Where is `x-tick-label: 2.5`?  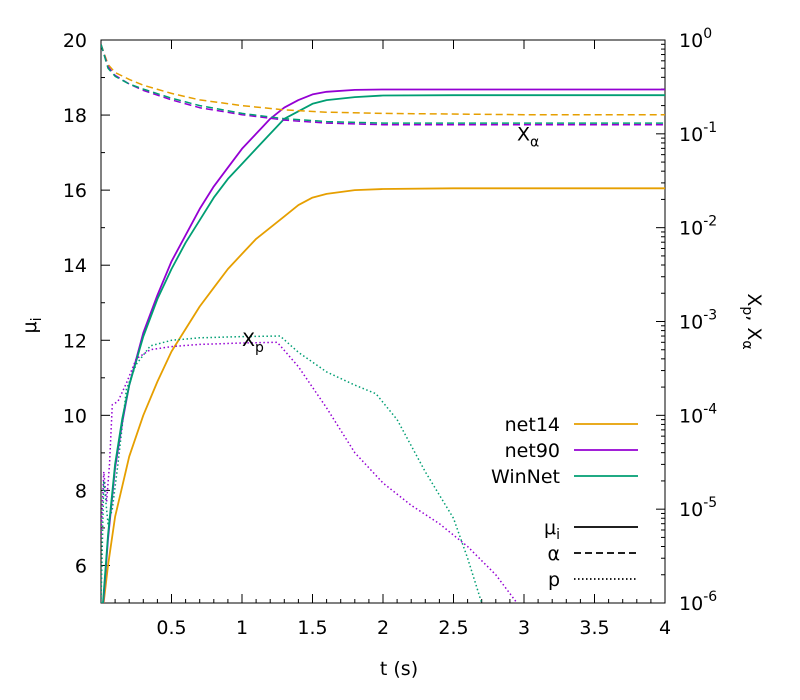 x-tick-label: 2.5 is located at coordinates (453, 628).